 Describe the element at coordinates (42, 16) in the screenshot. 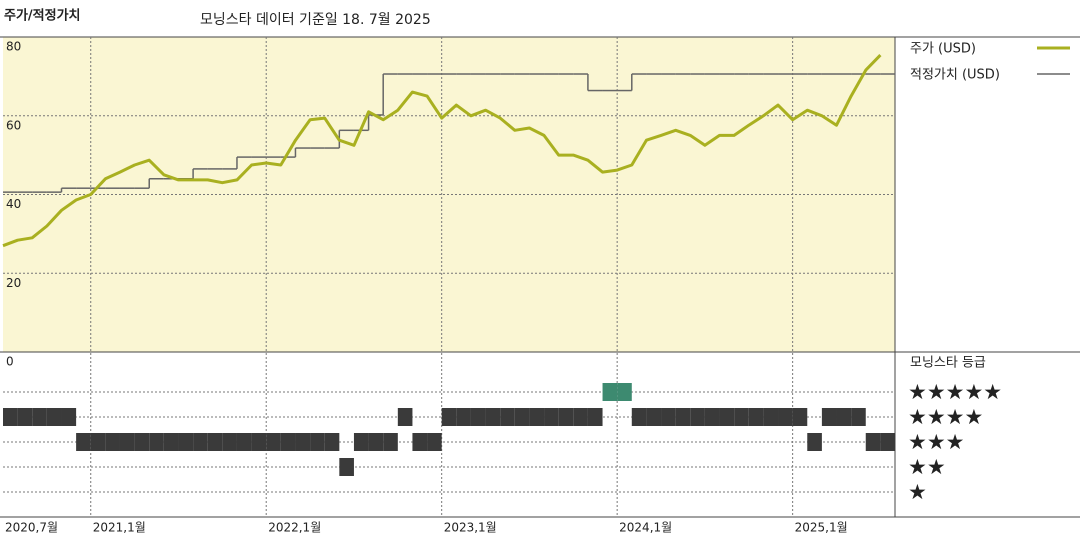

I see `chart-title: 주가/적정가치` at that location.